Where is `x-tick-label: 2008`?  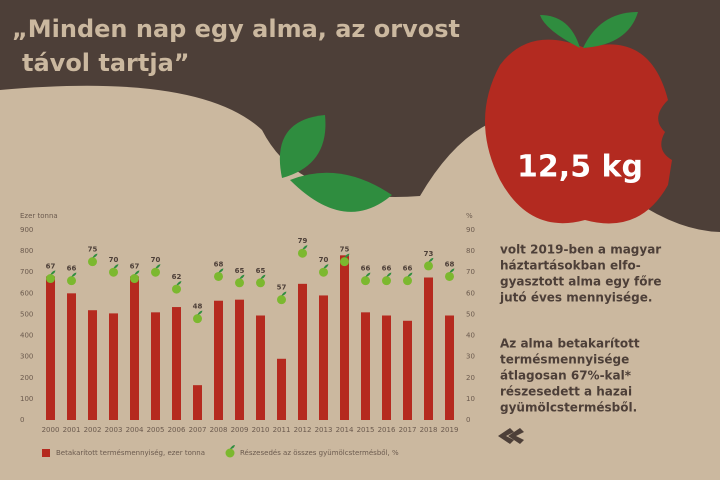 x-tick-label: 2008 is located at coordinates (219, 430).